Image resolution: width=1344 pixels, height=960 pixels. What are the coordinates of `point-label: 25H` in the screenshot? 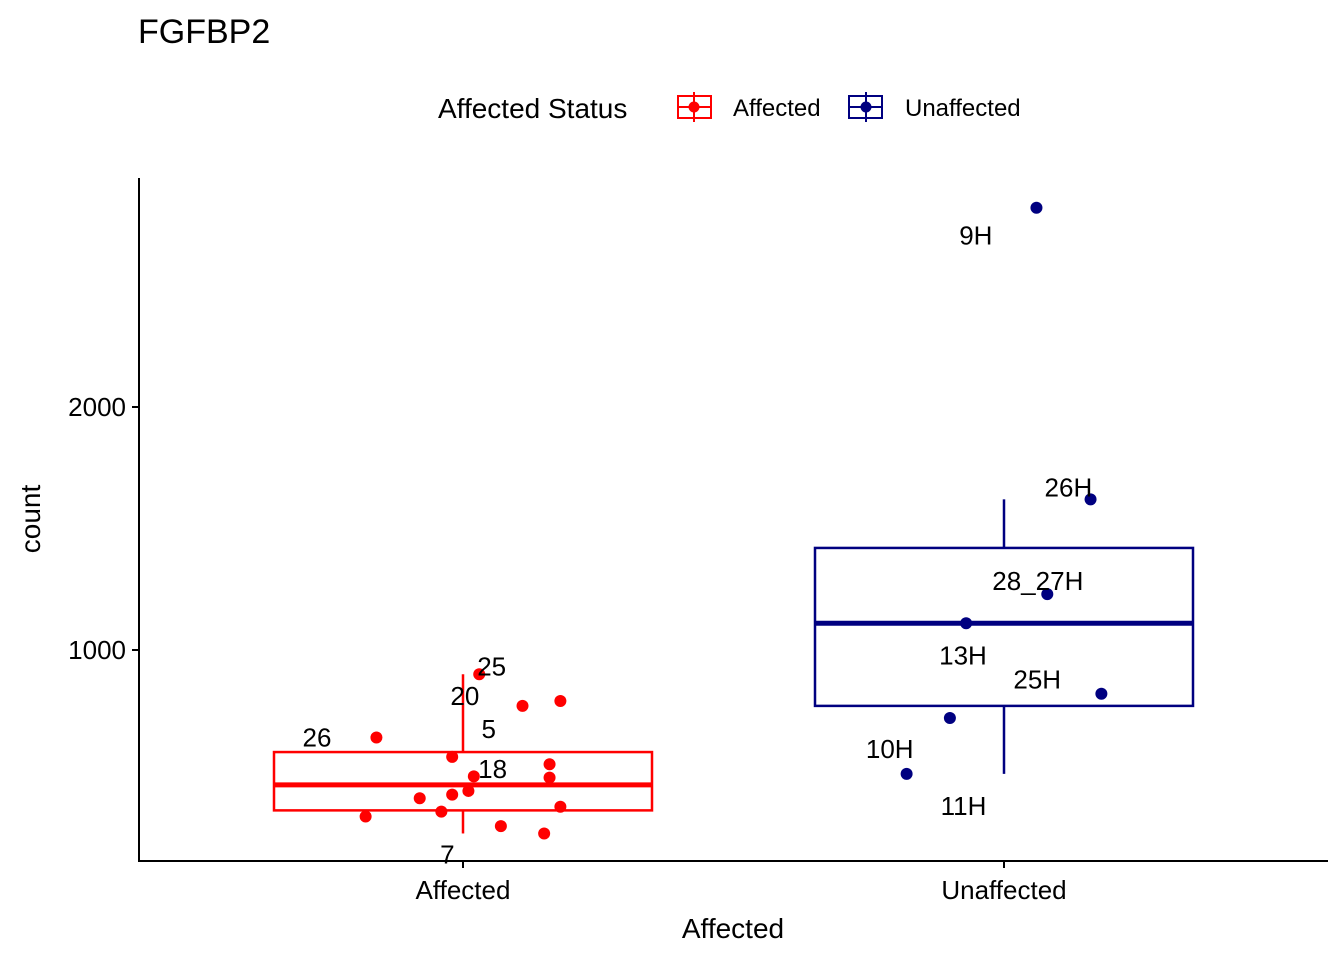 It's located at (1037, 680).